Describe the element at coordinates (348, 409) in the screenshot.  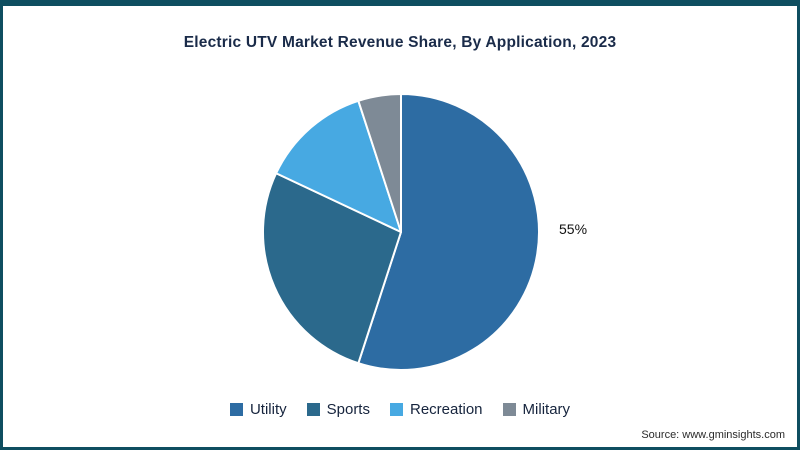
I see `legend-label: Sports` at that location.